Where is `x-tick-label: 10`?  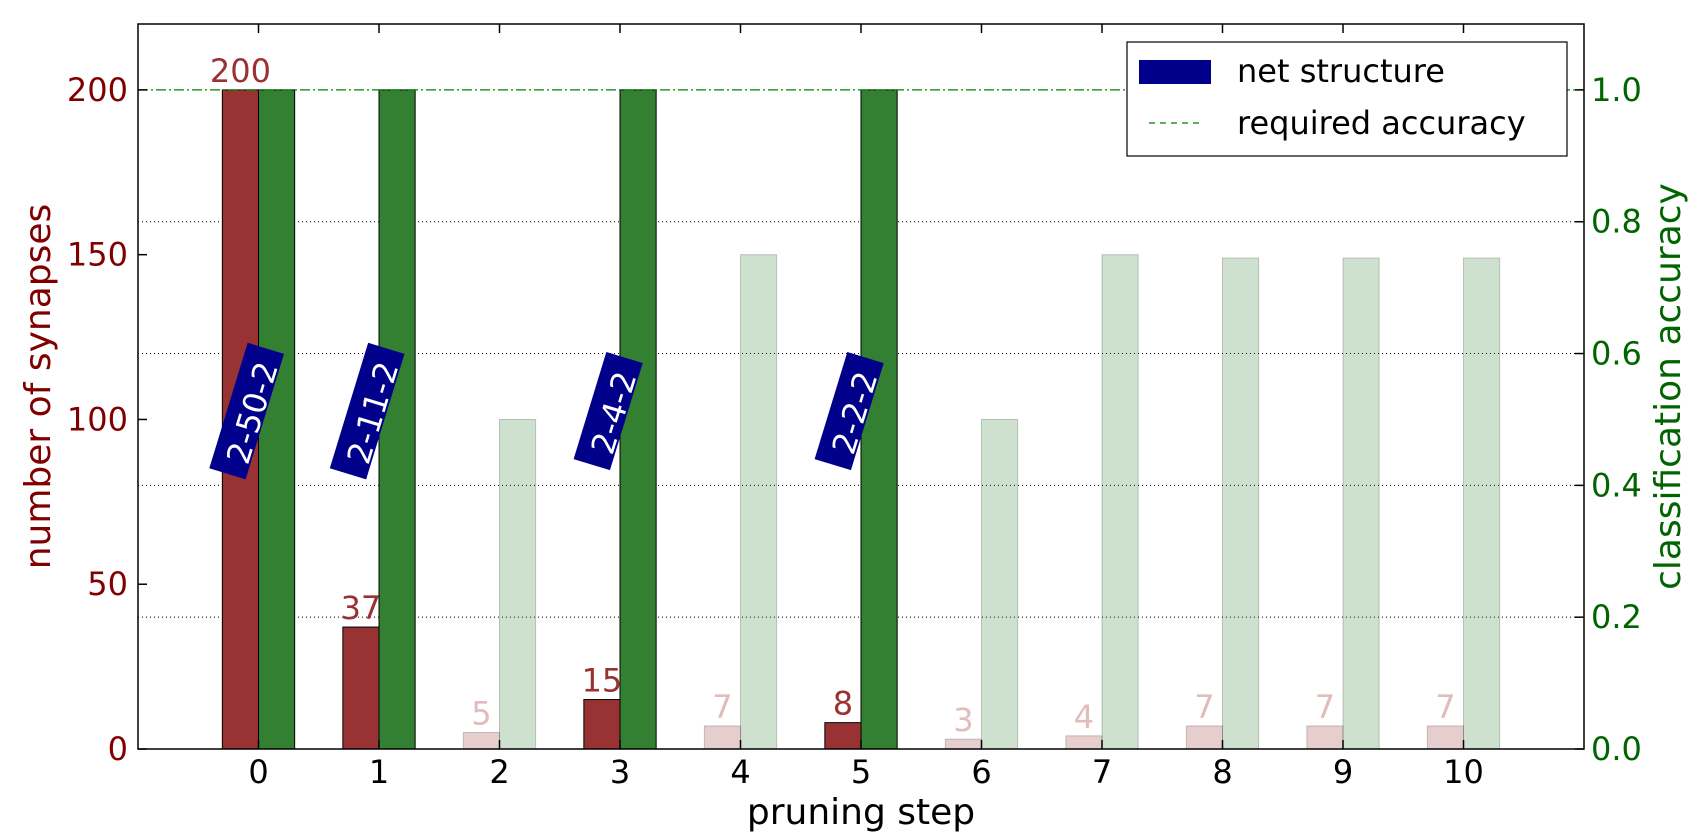 x-tick-label: 10 is located at coordinates (1463, 772).